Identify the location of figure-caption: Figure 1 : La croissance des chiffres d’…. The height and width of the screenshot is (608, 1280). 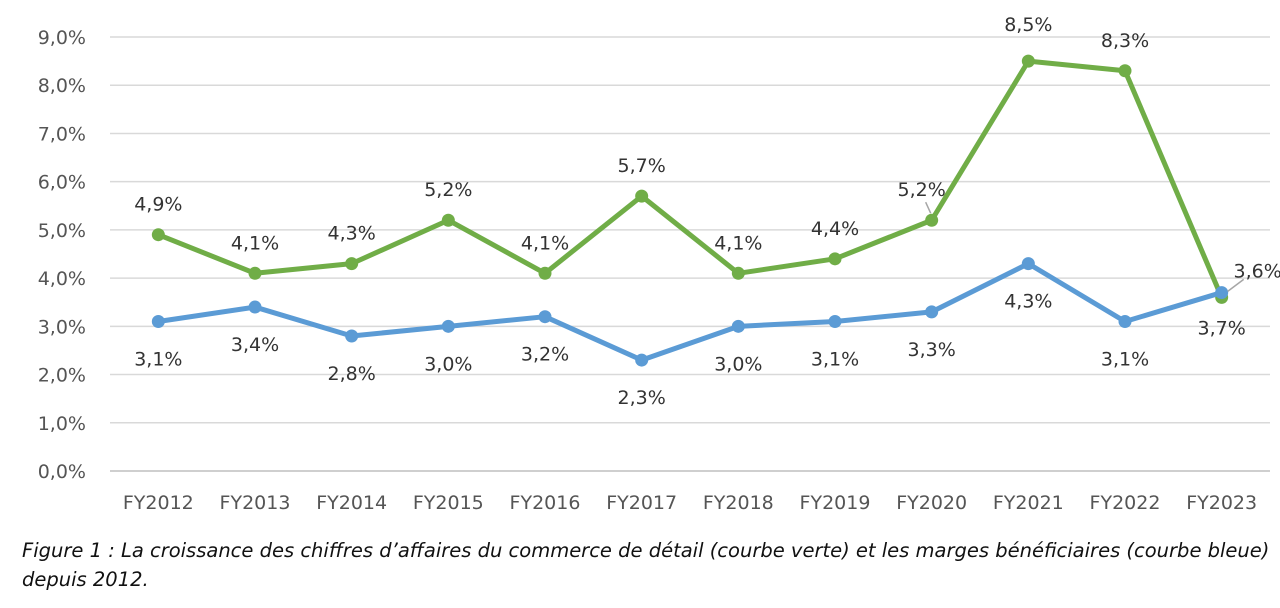
(646, 565).